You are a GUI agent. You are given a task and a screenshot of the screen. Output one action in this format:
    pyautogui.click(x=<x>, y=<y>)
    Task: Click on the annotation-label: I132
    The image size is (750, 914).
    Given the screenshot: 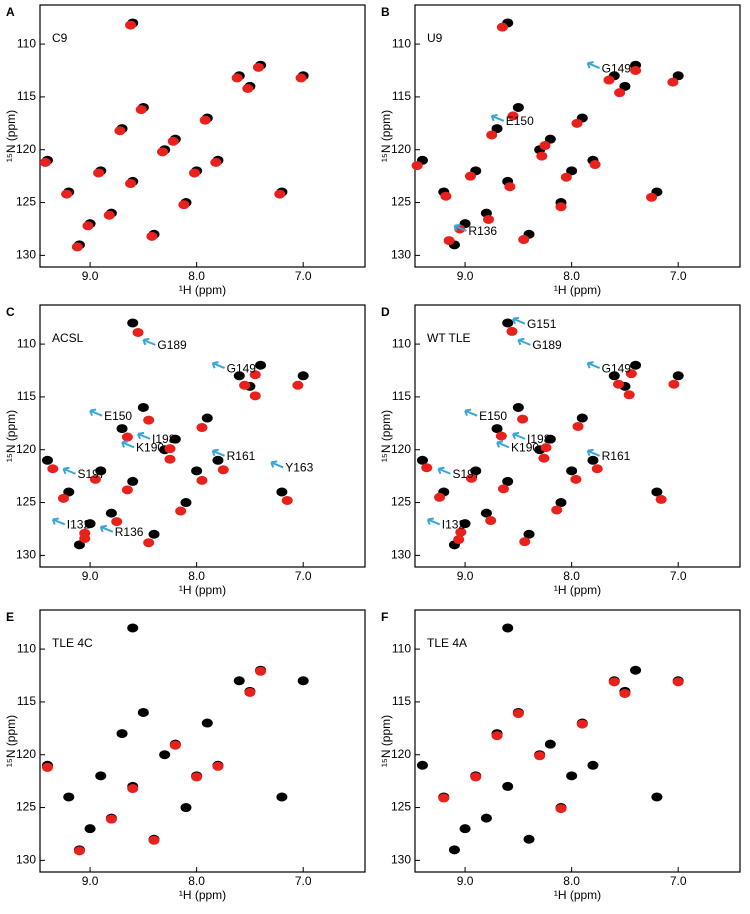 What is the action you would take?
    pyautogui.click(x=454, y=525)
    